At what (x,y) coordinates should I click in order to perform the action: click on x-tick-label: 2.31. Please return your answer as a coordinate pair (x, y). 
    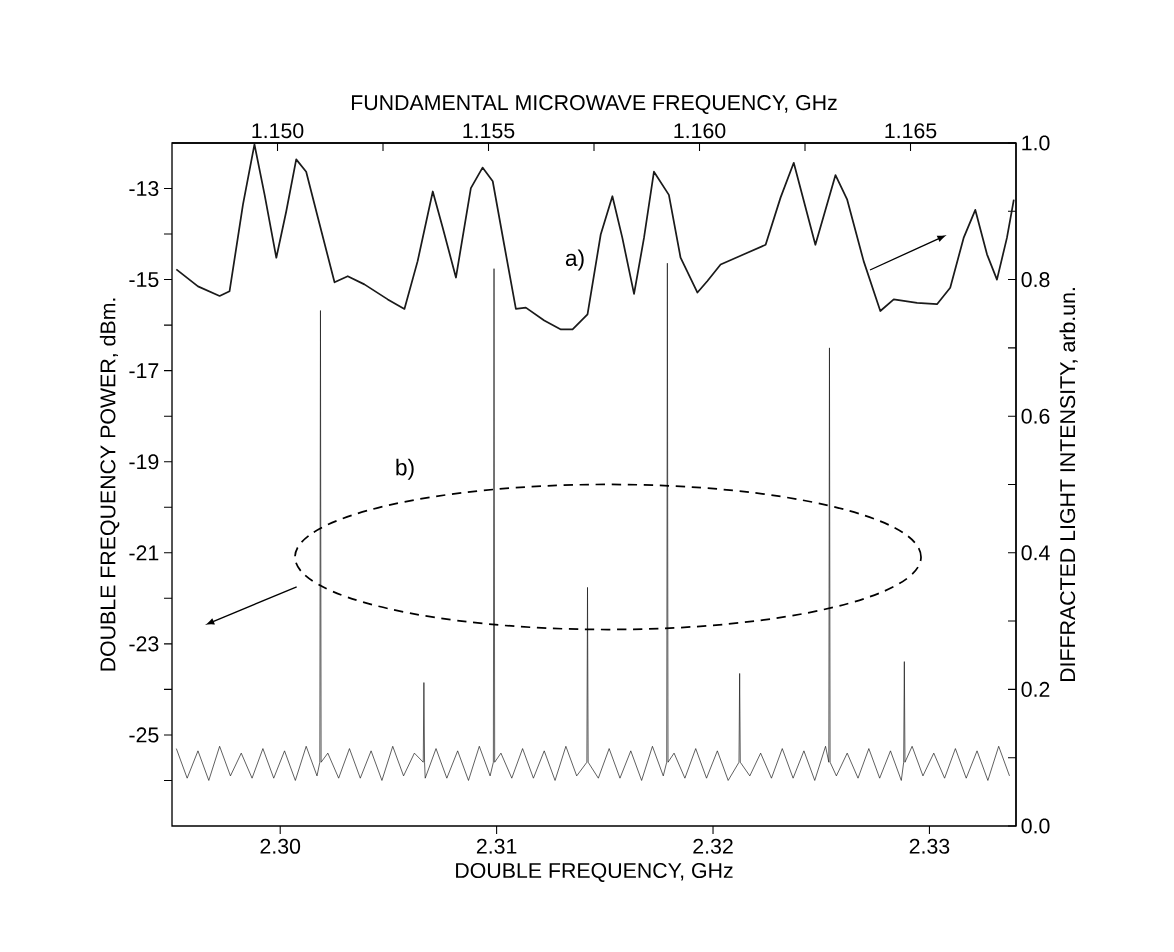
    Looking at the image, I should click on (496, 846).